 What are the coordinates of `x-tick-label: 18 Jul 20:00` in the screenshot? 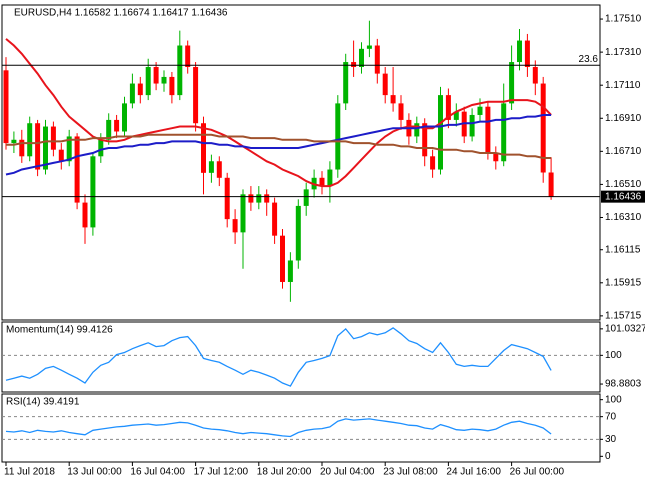 It's located at (284, 472).